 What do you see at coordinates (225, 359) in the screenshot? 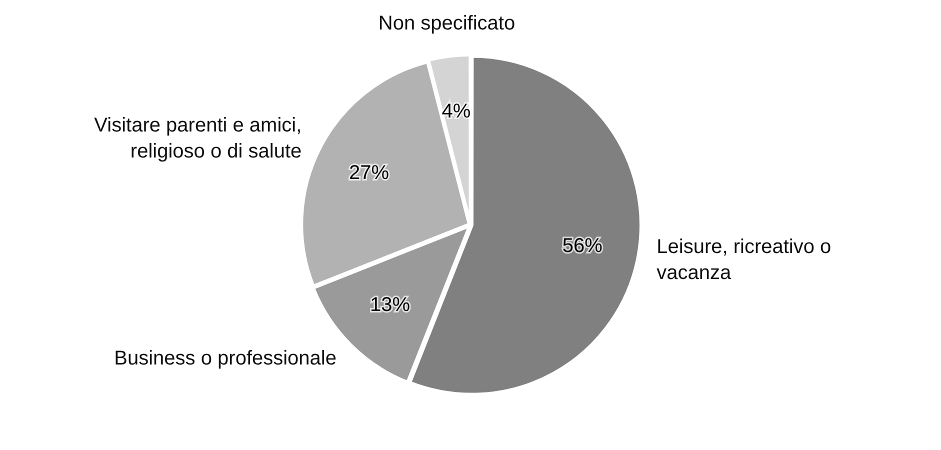
I see `slice-label: Business o professionale` at bounding box center [225, 359].